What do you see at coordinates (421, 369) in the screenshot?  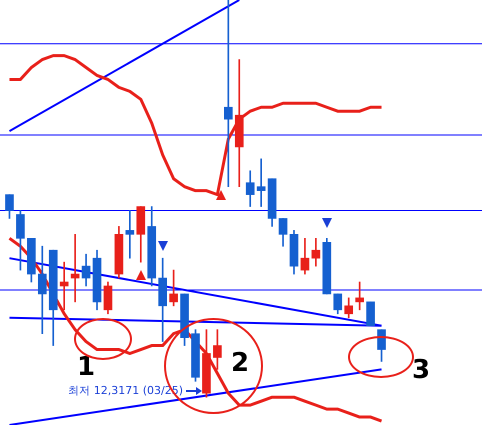 I see `text: 3` at bounding box center [421, 369].